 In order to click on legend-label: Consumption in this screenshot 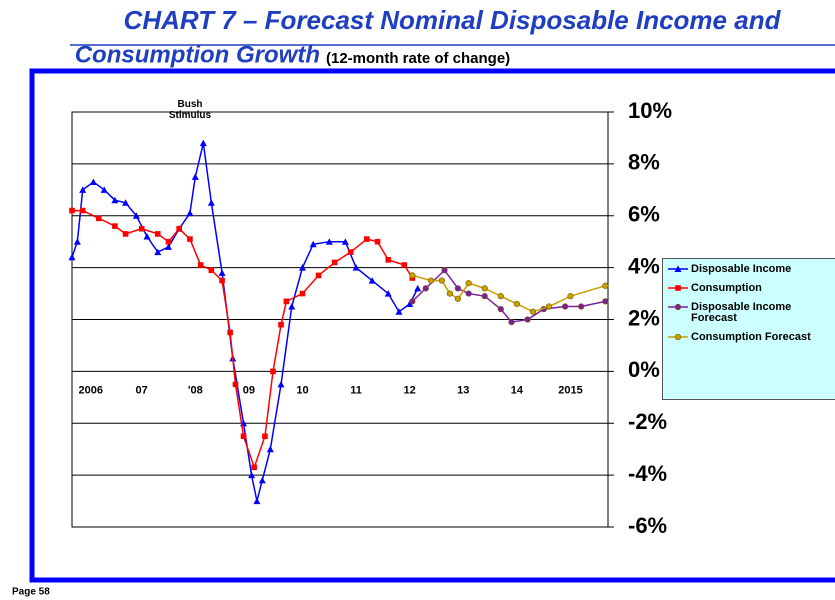, I will do `click(726, 288)`.